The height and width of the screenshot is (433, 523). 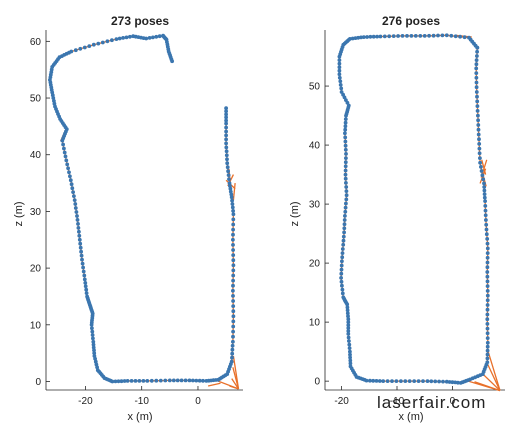 I want to click on left-y-tick-label: 20, so click(x=36, y=269).